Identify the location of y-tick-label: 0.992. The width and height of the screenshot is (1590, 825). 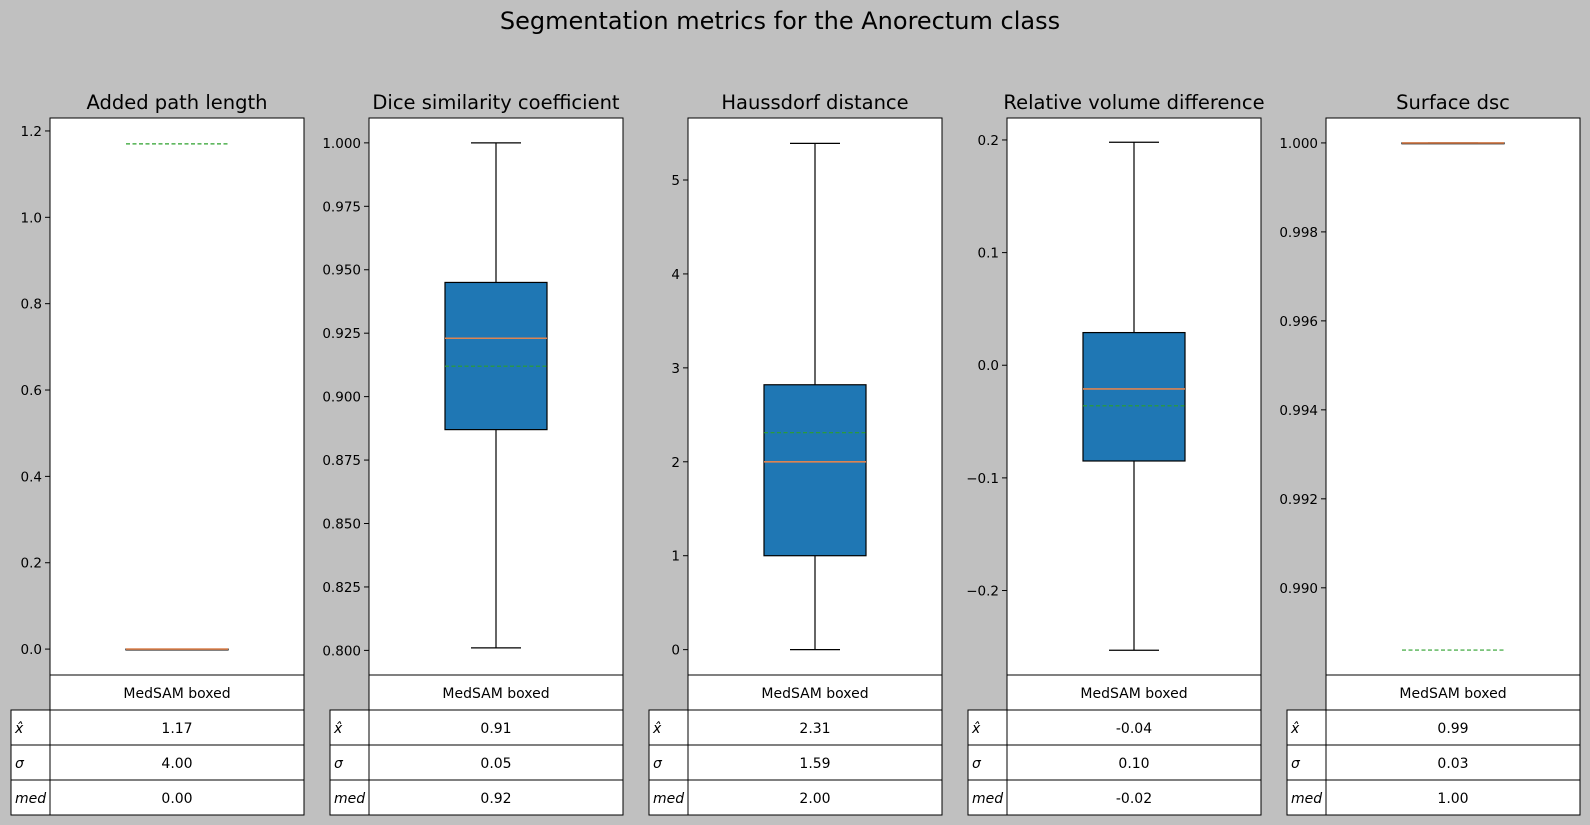
(1298, 500).